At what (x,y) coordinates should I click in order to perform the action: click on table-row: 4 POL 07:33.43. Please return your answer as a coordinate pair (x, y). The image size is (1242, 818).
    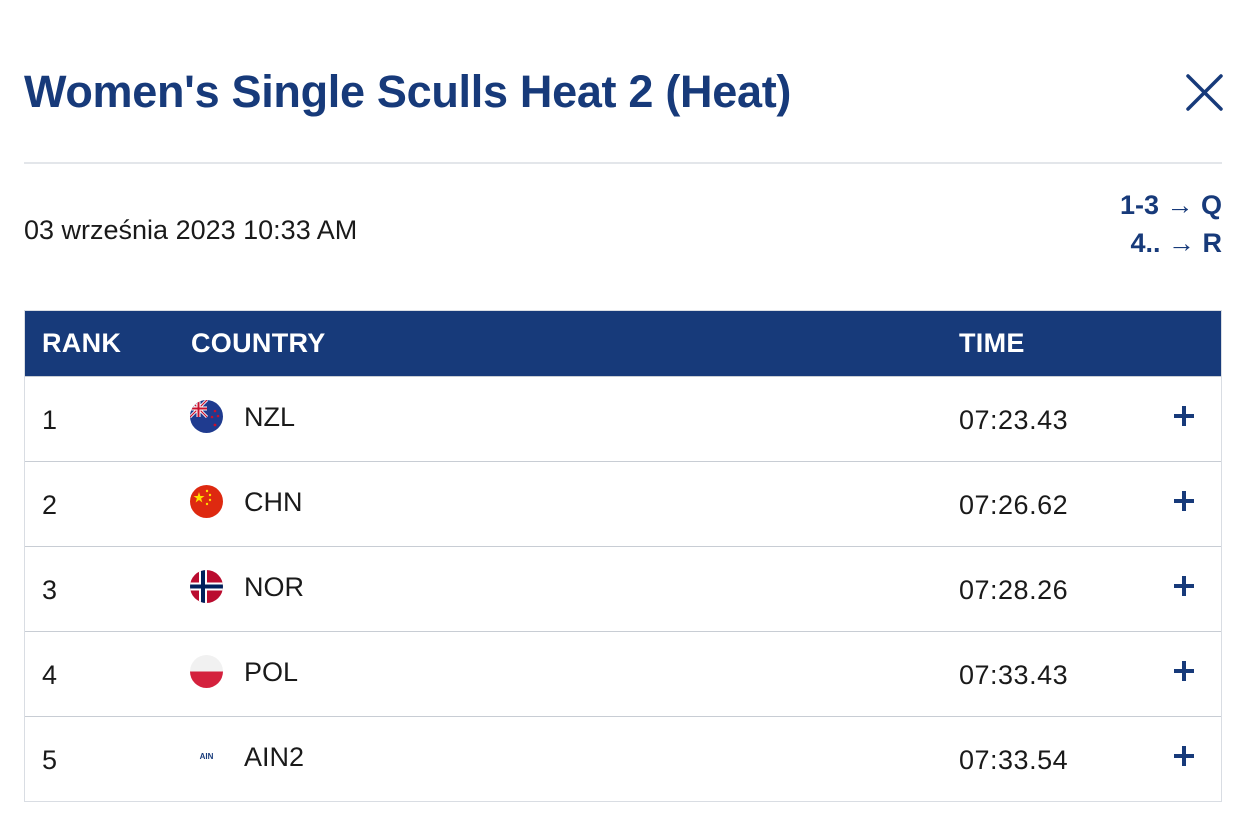
    Looking at the image, I should click on (623, 673).